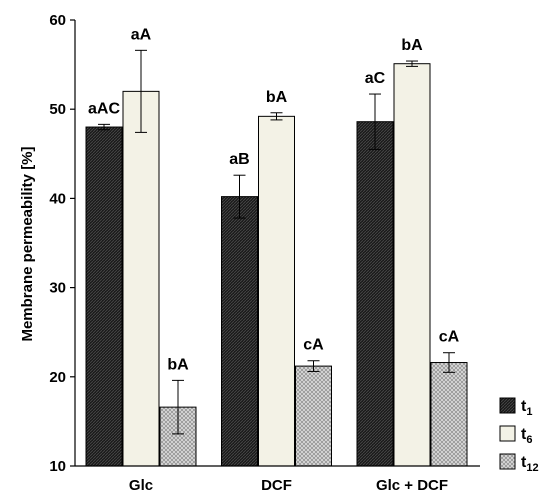 The height and width of the screenshot is (503, 550). I want to click on y-tick-label: 10, so click(57, 466).